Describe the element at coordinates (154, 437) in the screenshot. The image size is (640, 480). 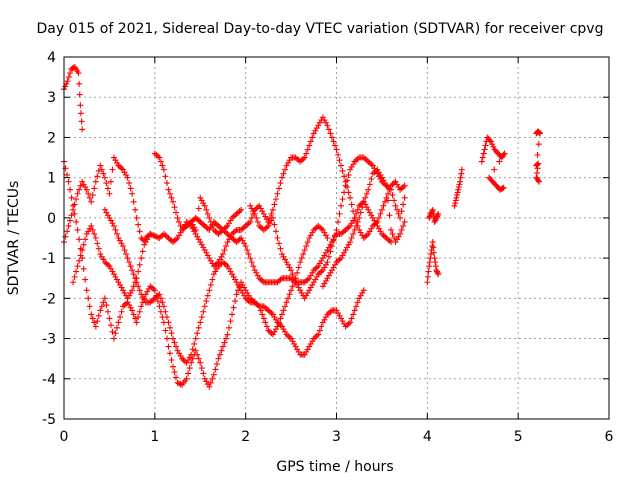
I see `x-tick-label: 1` at that location.